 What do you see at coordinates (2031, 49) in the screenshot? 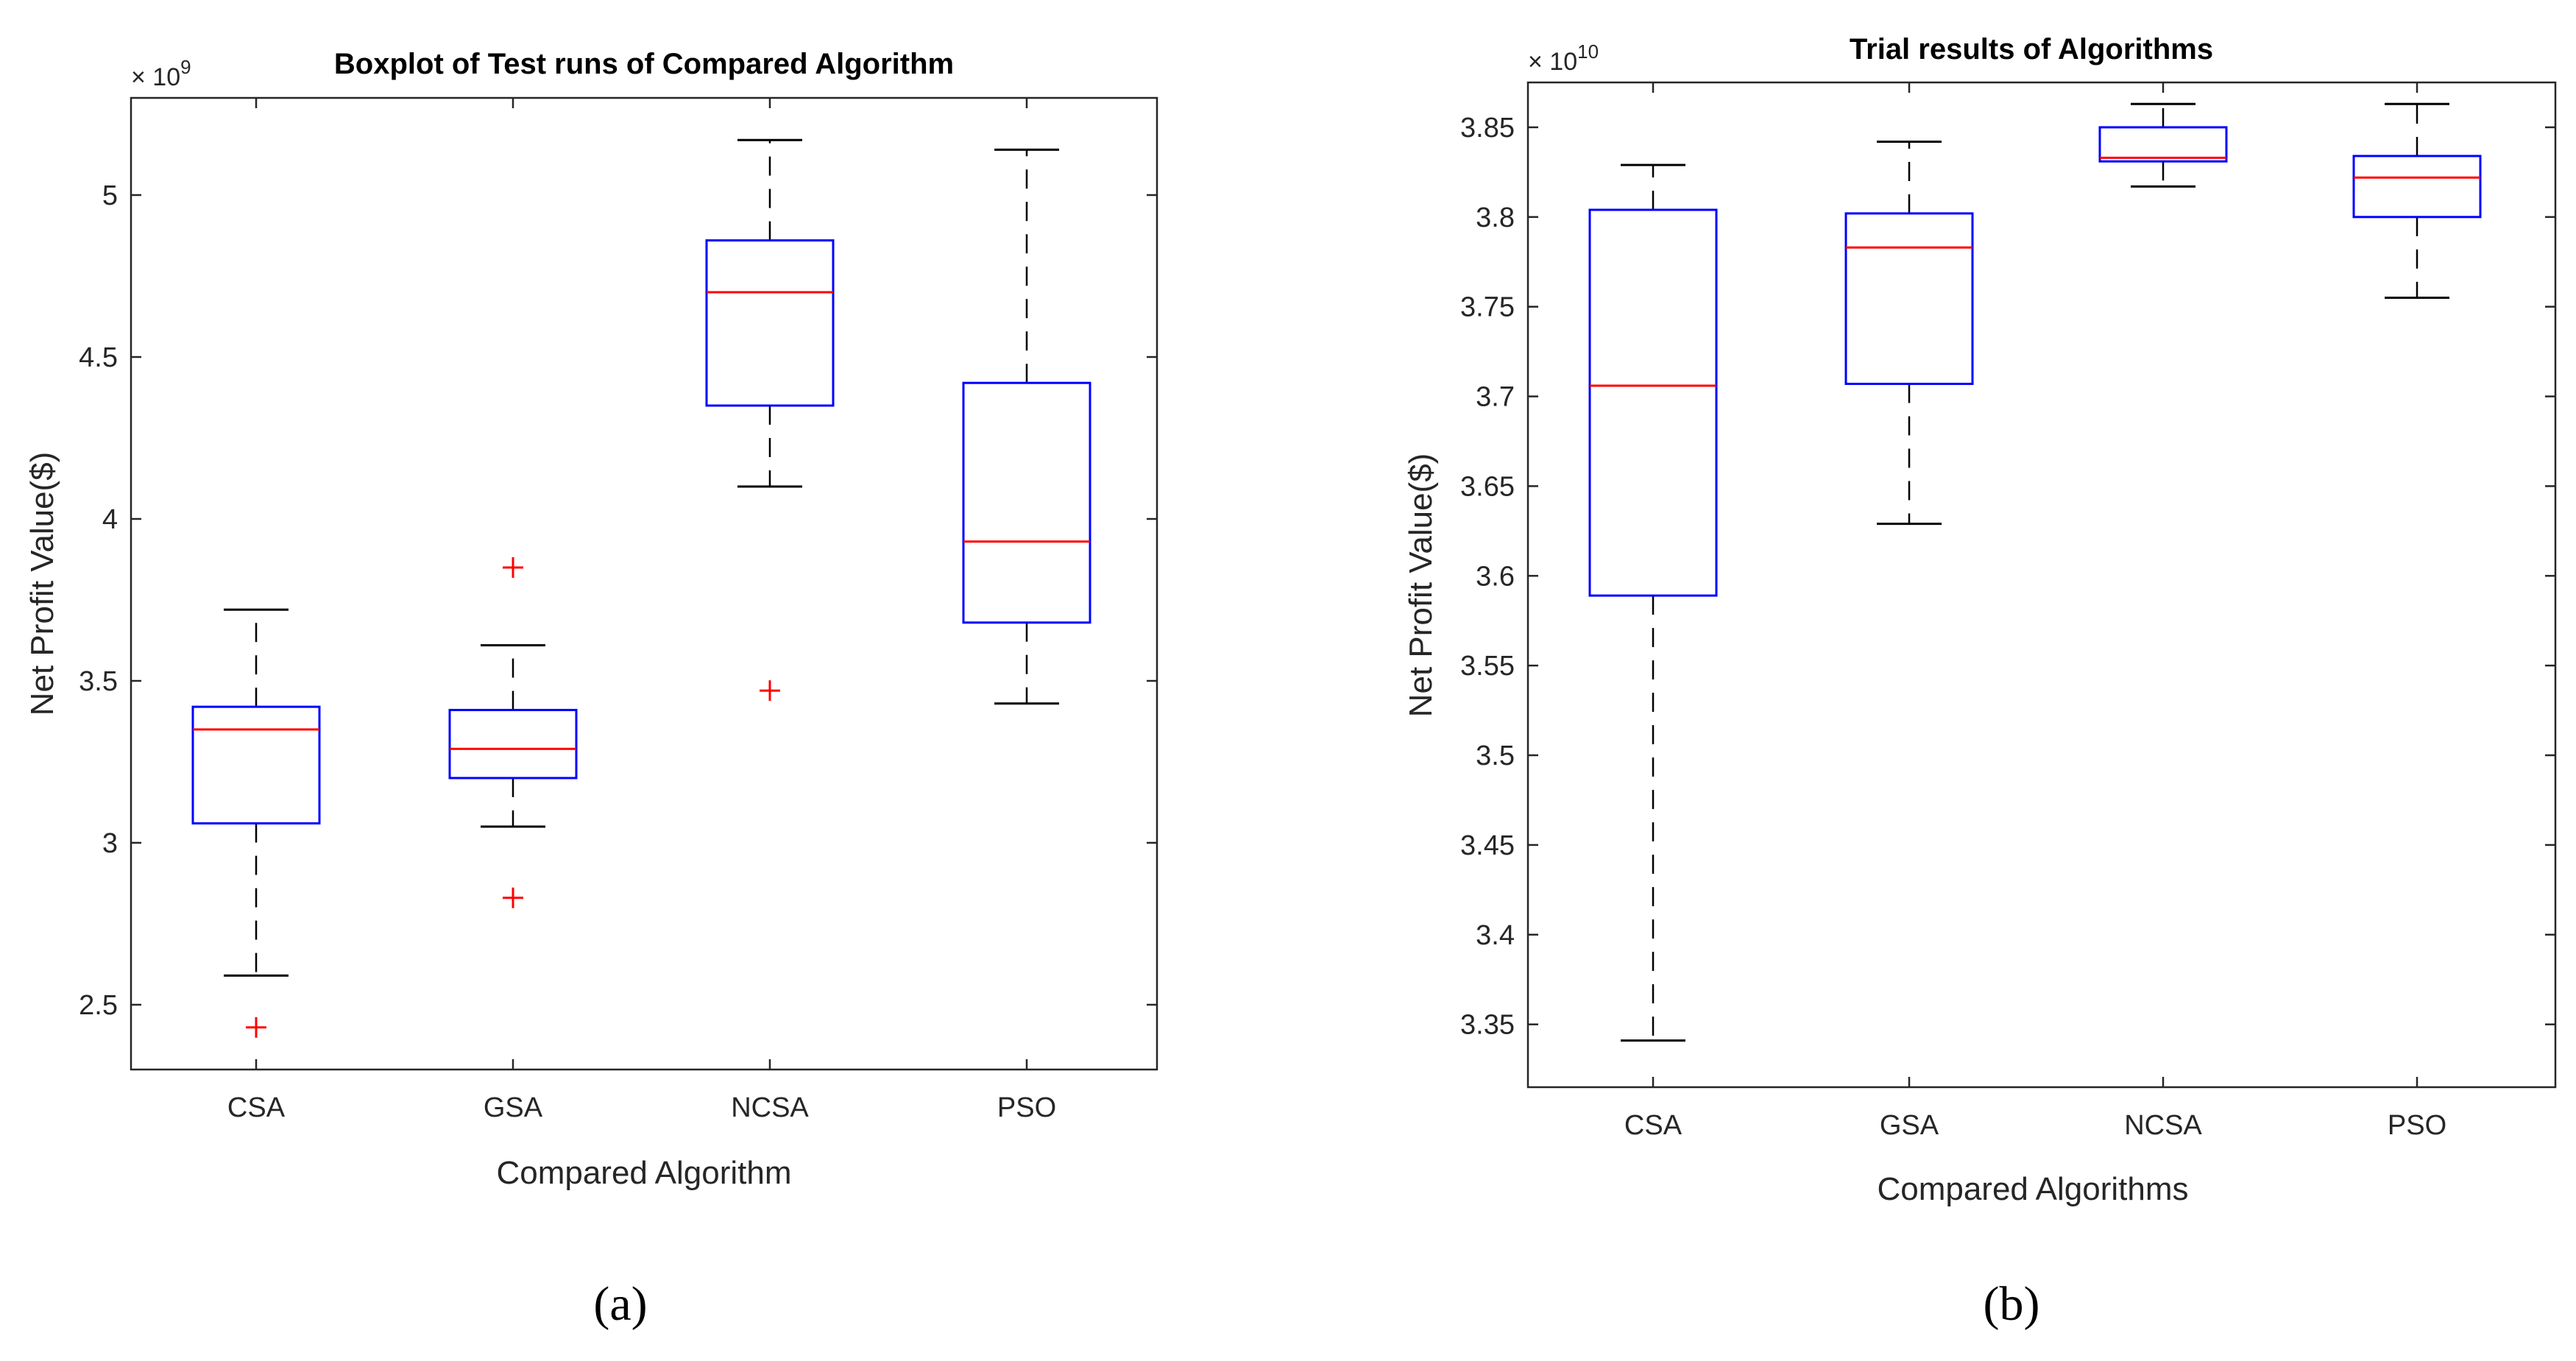
I see `chart-title-b: Trial results of Algorithms` at bounding box center [2031, 49].